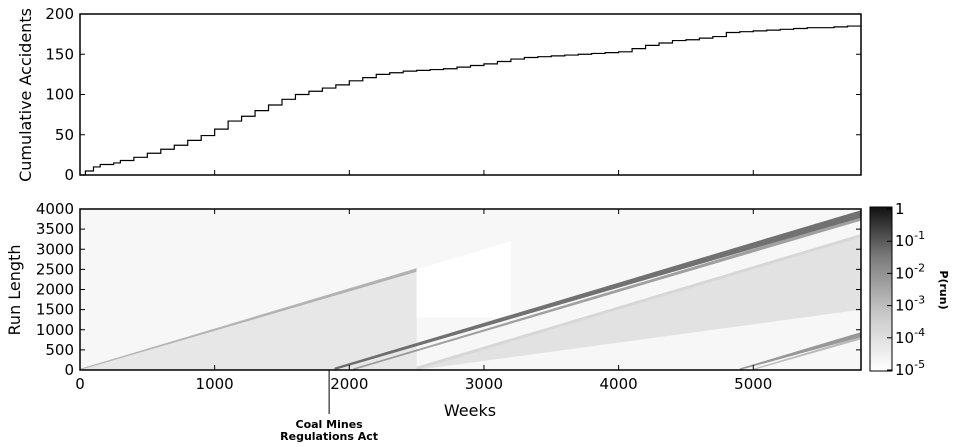 This screenshot has height=447, width=954. I want to click on bottom-x-tick-label: 5000, so click(753, 384).